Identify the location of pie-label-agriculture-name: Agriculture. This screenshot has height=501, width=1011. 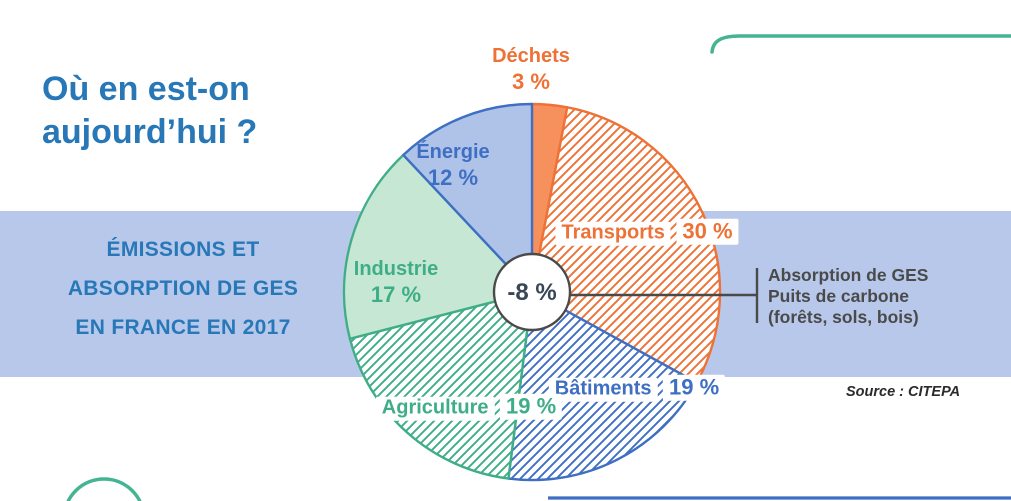
(435, 408).